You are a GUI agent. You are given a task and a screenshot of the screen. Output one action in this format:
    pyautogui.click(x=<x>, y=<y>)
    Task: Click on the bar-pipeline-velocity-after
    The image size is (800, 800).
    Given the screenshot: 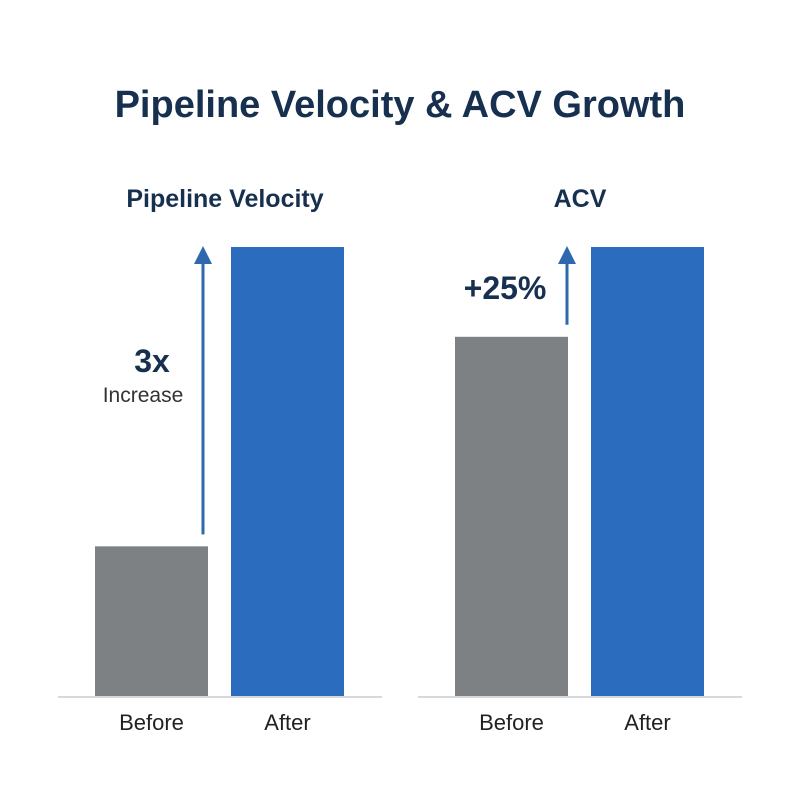 What is the action you would take?
    pyautogui.click(x=287, y=471)
    